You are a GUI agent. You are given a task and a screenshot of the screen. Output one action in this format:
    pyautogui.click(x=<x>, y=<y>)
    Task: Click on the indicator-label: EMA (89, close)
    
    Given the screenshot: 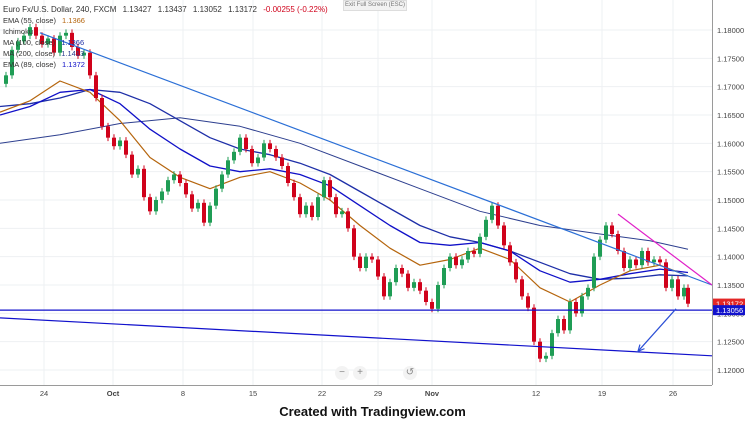 What is the action you would take?
    pyautogui.click(x=29, y=64)
    